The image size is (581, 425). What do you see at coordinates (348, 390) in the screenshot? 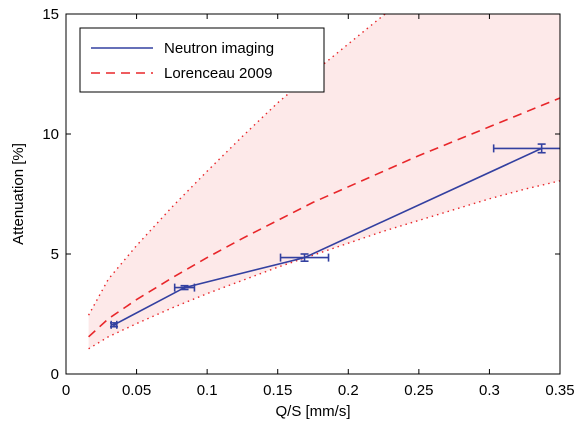
I see `x-tick-label: 0.2` at bounding box center [348, 390].